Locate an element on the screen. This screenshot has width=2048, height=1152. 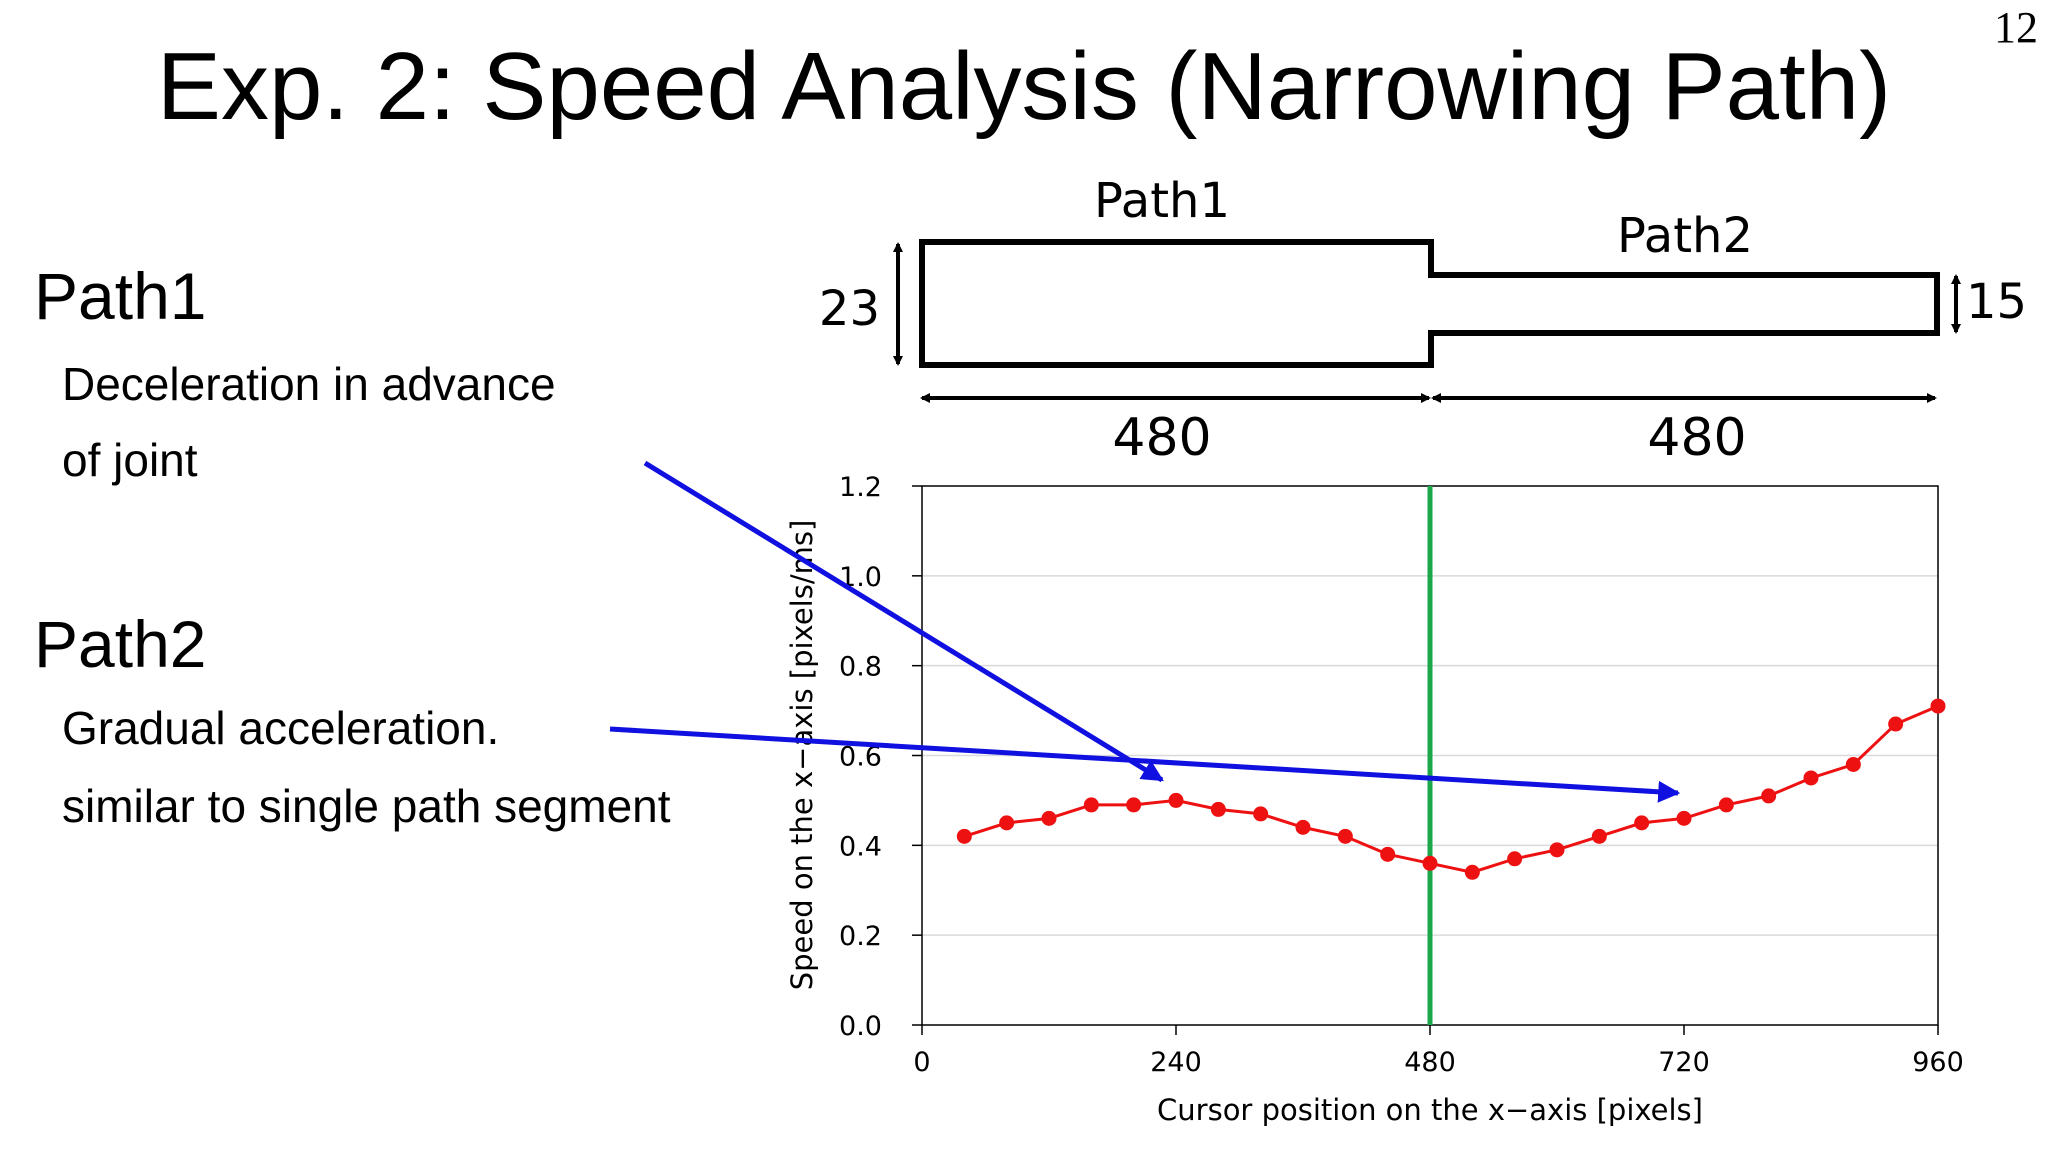
x-axis-ticks: 0 240 480 720 960 is located at coordinates (1438, 1051).